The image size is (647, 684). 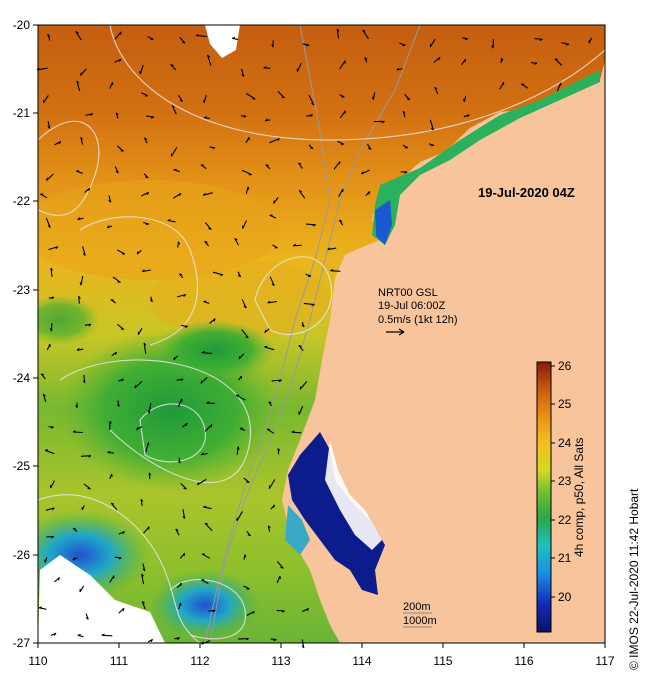 What do you see at coordinates (199, 661) in the screenshot?
I see `x-tick-label: 112` at bounding box center [199, 661].